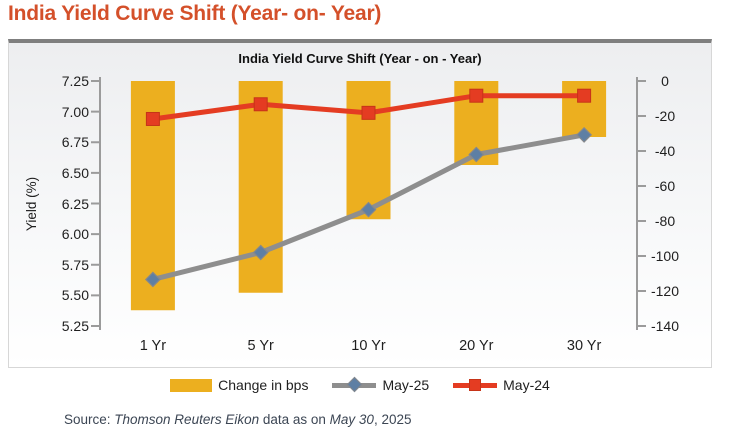 The width and height of the screenshot is (737, 445). Describe the element at coordinates (260, 187) in the screenshot. I see `bar-5 Yr` at that location.